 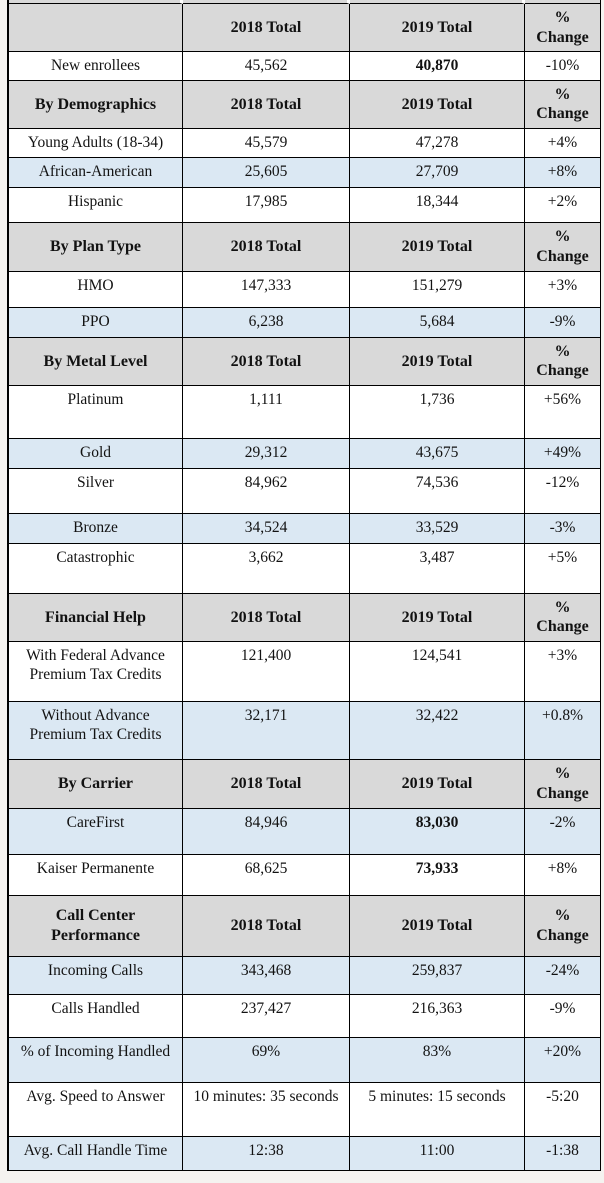 What do you see at coordinates (266, 205) in the screenshot?
I see `value-cell-y2018: 17,985` at bounding box center [266, 205].